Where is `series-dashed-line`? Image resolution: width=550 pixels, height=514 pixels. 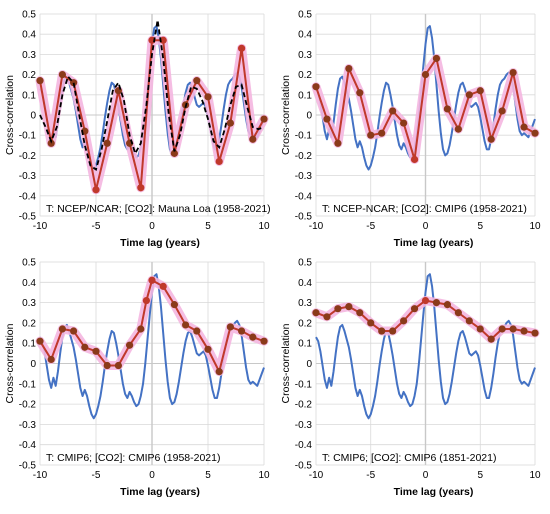
series-dashed-line is located at coordinates (152, 95).